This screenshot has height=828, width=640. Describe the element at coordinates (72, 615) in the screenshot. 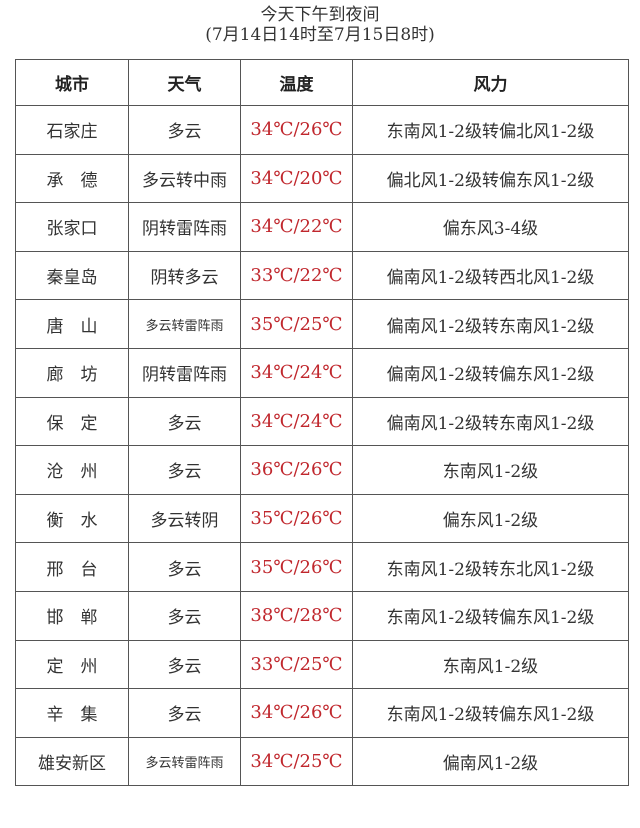

I see `city-cell: 邯 郸` at that location.